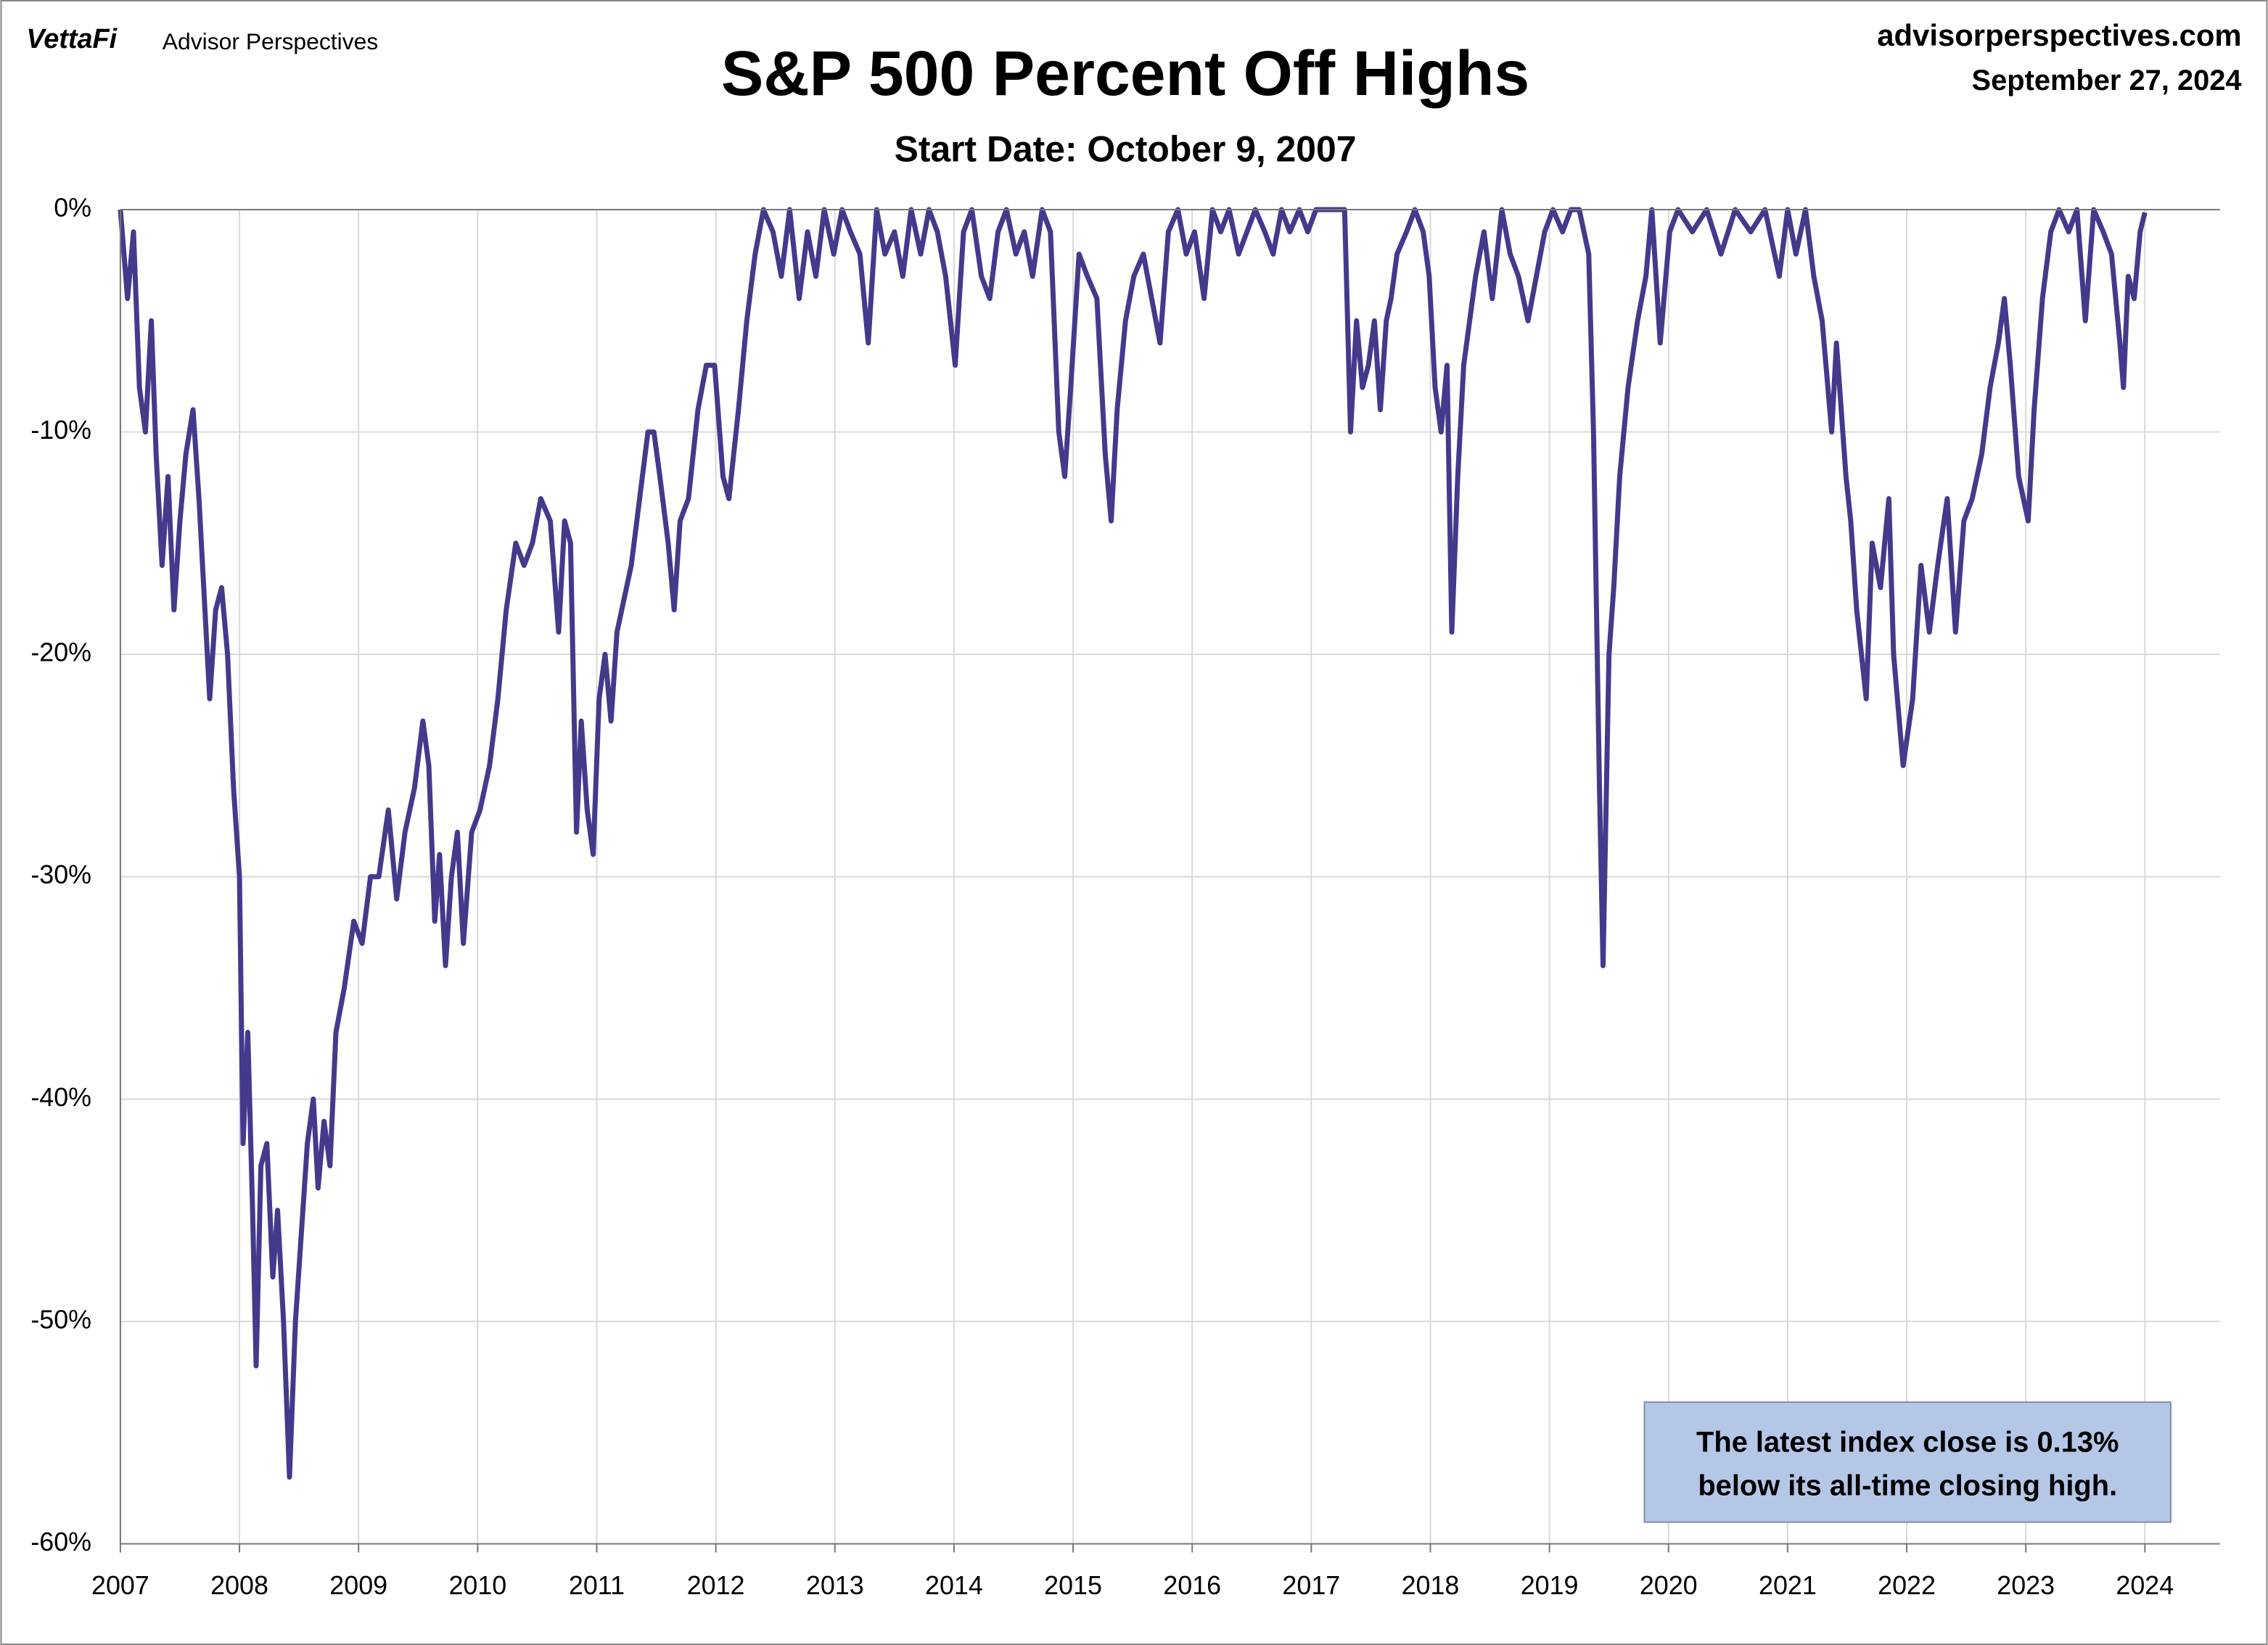 This screenshot has width=2268, height=1645. What do you see at coordinates (61, 652) in the screenshot?
I see `y-tick-label: -20%` at bounding box center [61, 652].